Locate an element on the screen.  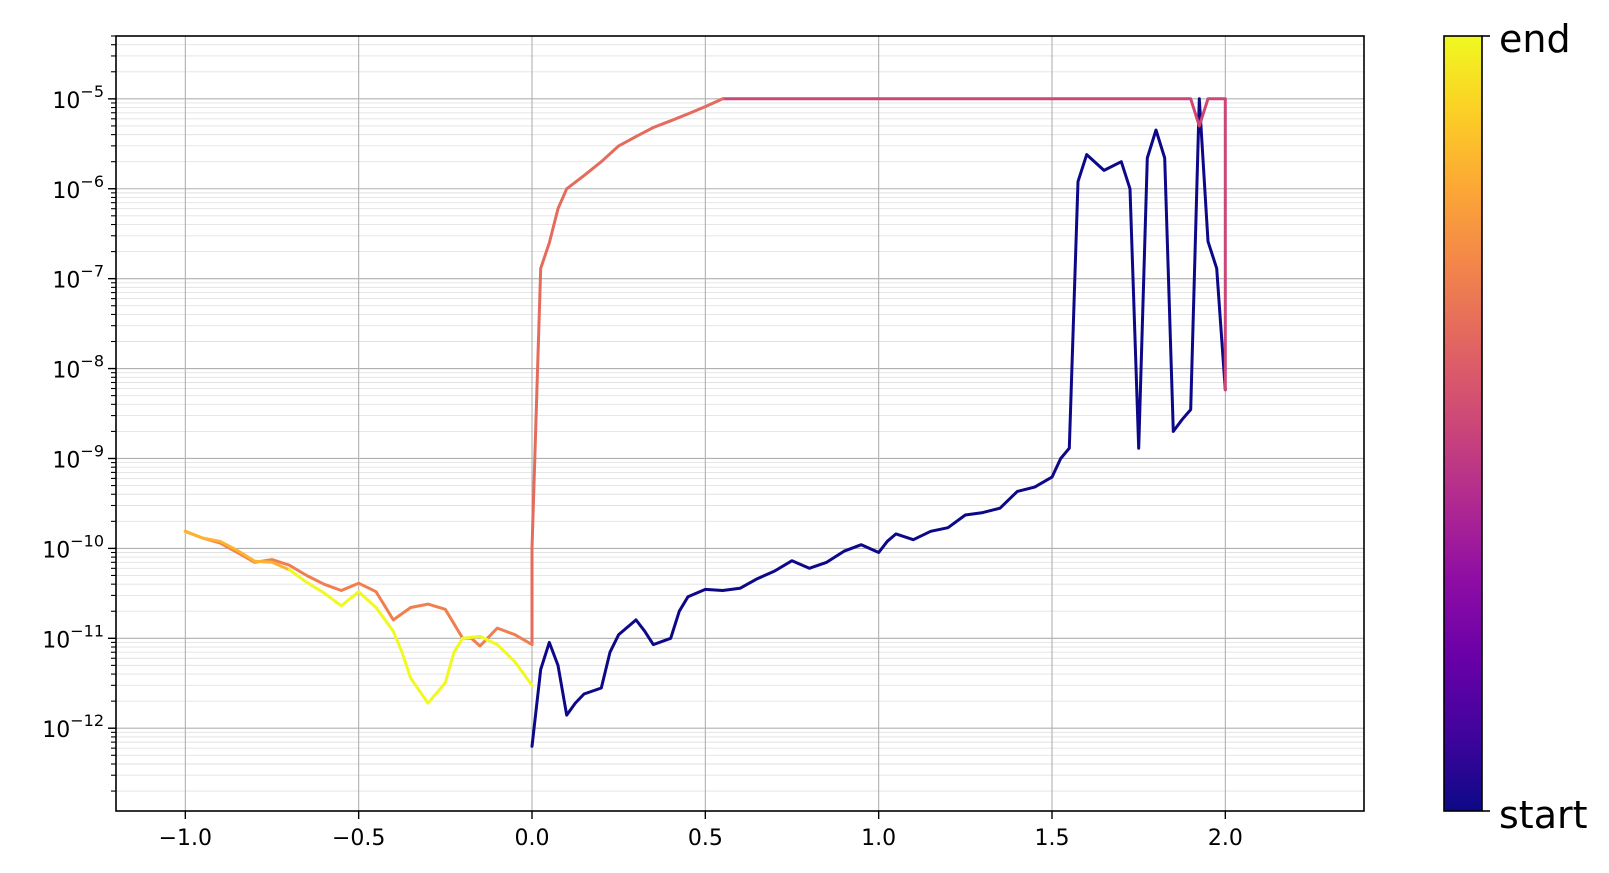
y-tick-label: 10⁻⁷ is located at coordinates (78, 278).